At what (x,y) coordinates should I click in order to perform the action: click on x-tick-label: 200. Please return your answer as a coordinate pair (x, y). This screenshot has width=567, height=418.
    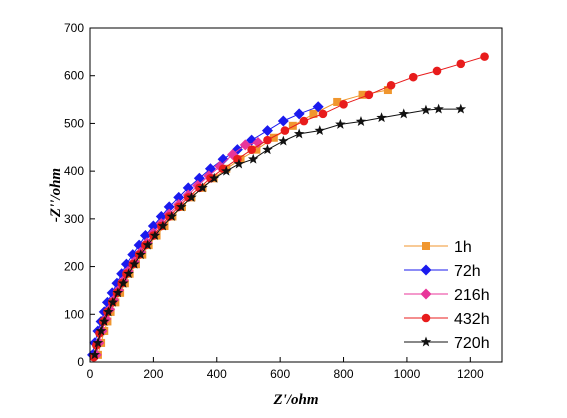
    Looking at the image, I should click on (153, 374).